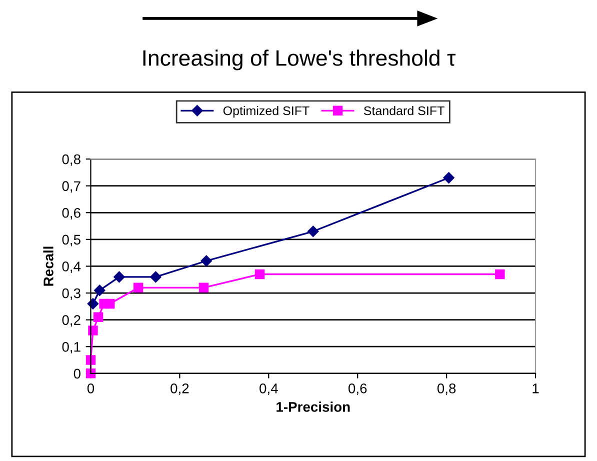 The height and width of the screenshot is (461, 597). Describe the element at coordinates (71, 268) in the screenshot. I see `y-tick-label: 0,4` at that location.